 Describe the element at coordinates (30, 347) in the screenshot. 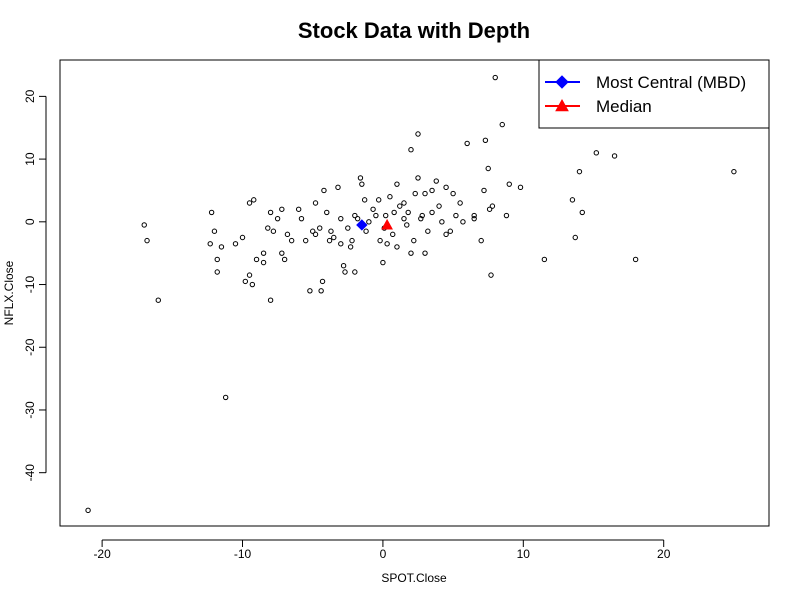

I see `y-tick-label: -20` at that location.